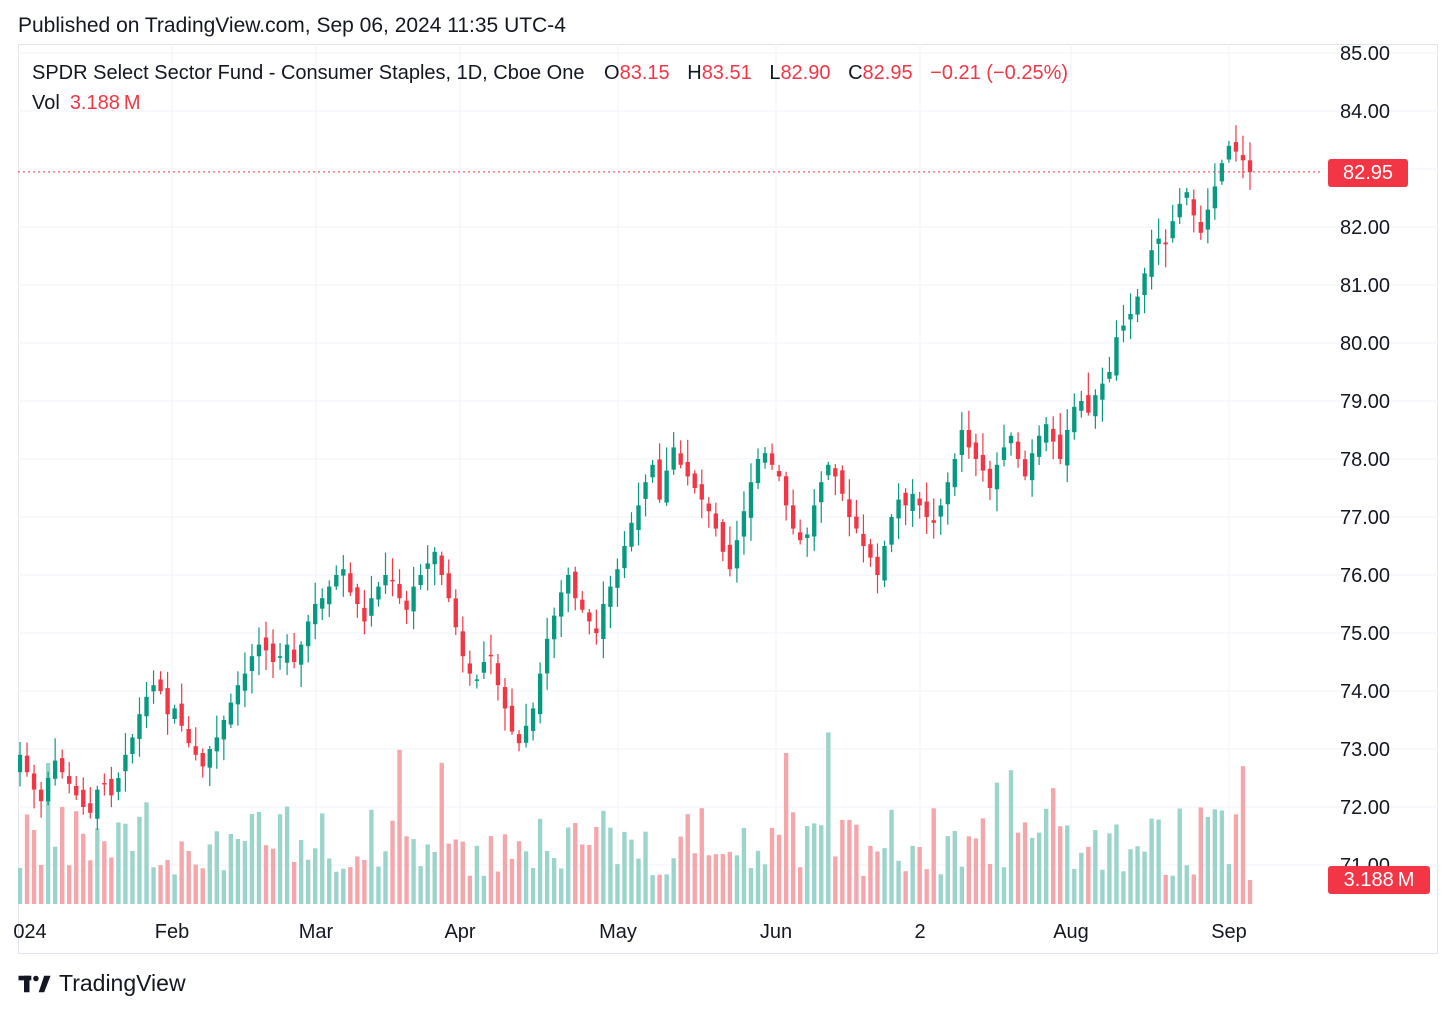 The height and width of the screenshot is (1016, 1456). I want to click on time-axis: 024 Feb Mar Apr May Jun 2 Aug Sep, so click(629, 932).